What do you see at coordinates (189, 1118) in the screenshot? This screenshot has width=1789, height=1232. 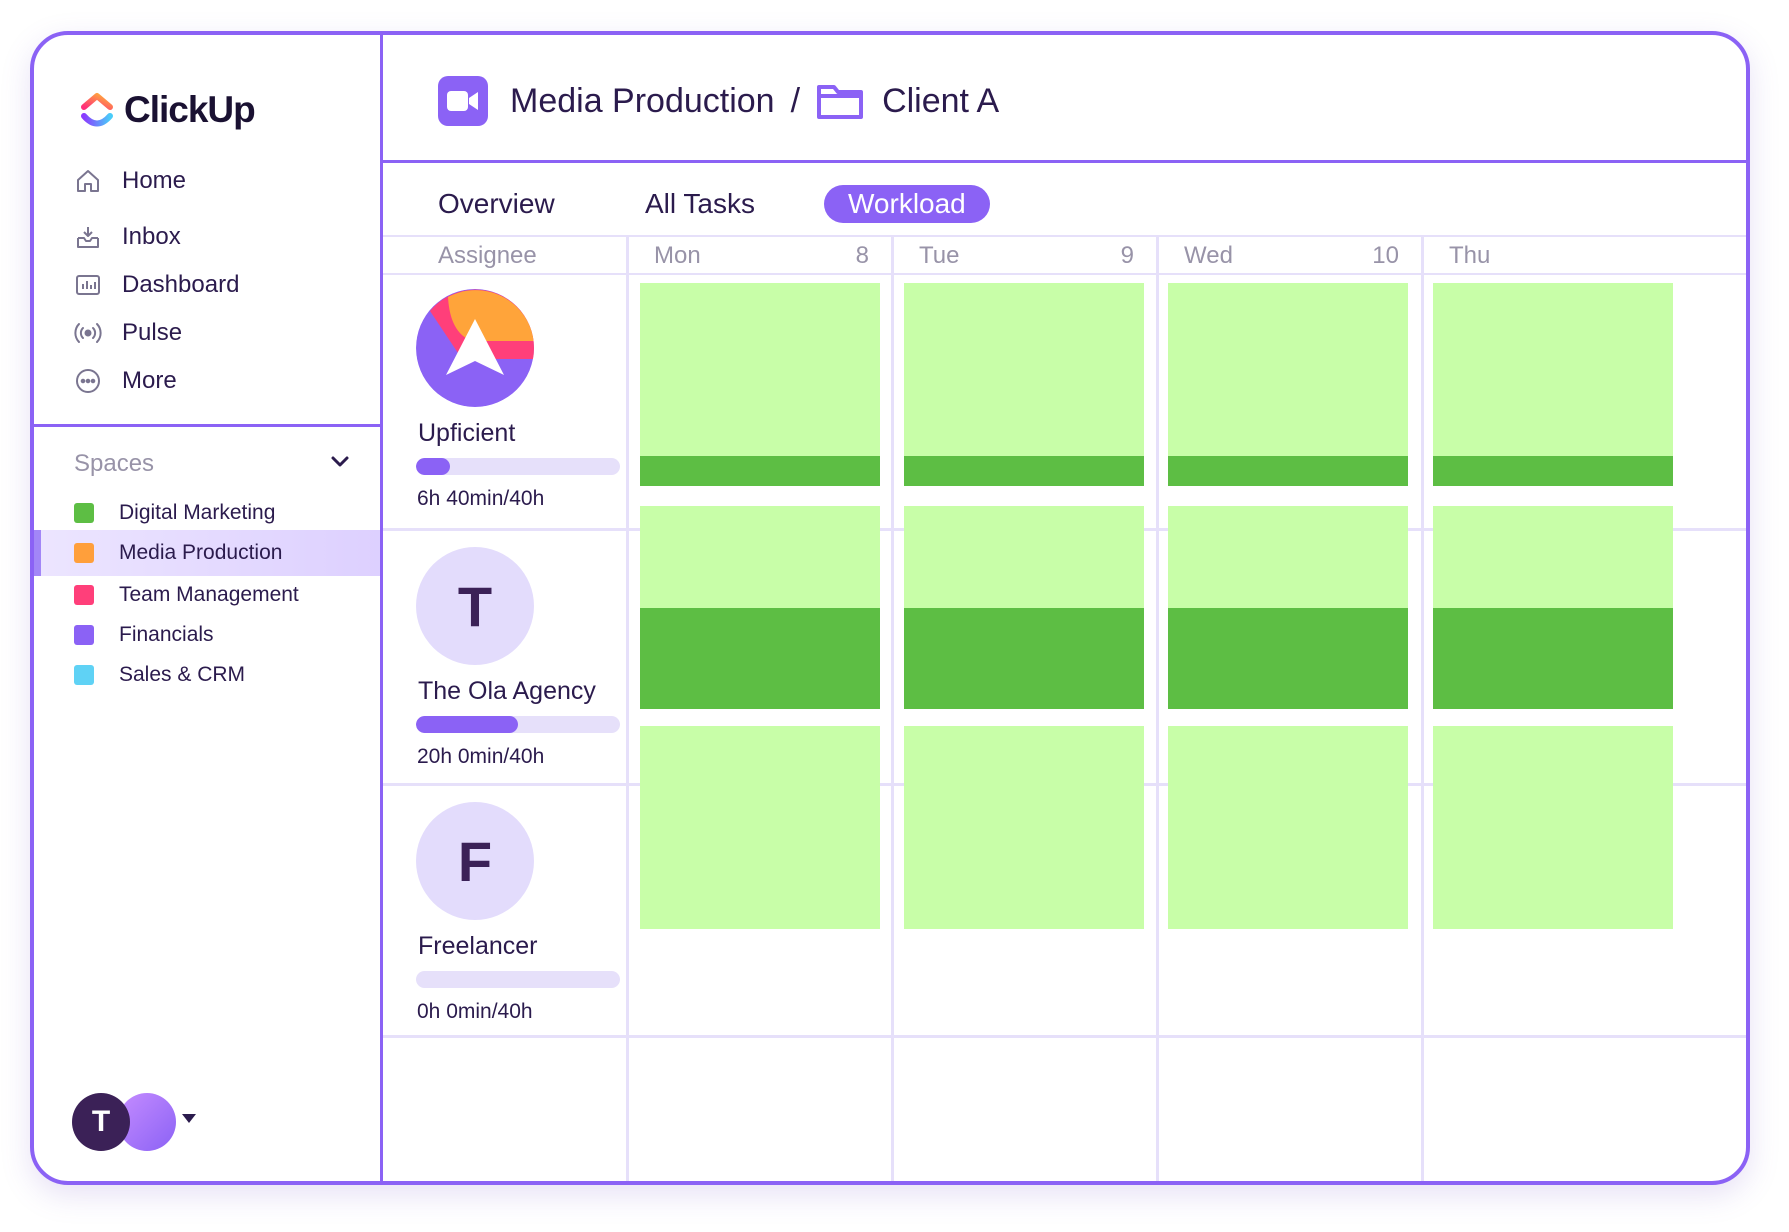 I see `caret-down-icon` at bounding box center [189, 1118].